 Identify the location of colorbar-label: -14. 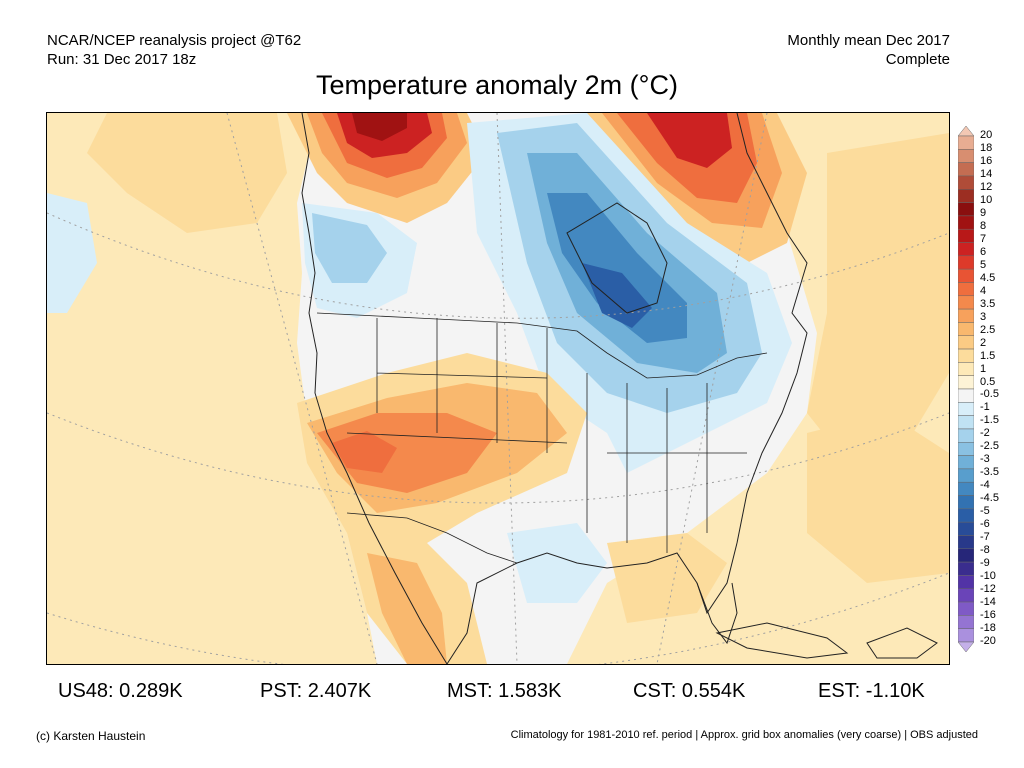
(988, 602).